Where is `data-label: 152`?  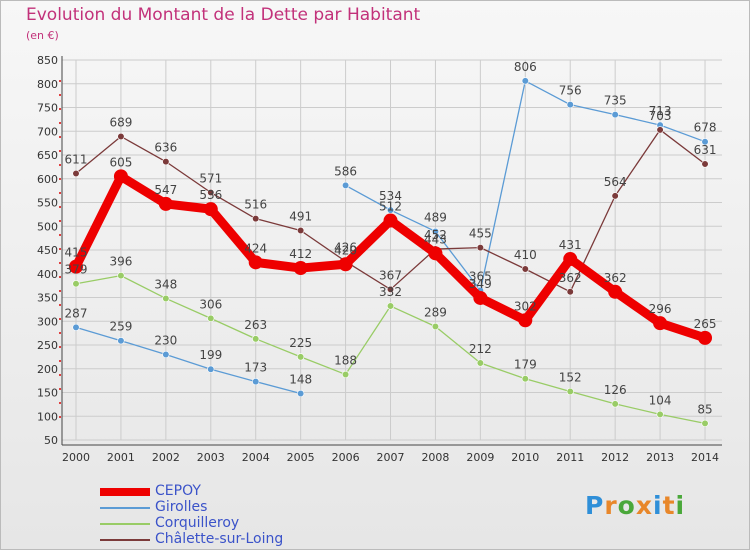 data-label: 152 is located at coordinates (570, 378).